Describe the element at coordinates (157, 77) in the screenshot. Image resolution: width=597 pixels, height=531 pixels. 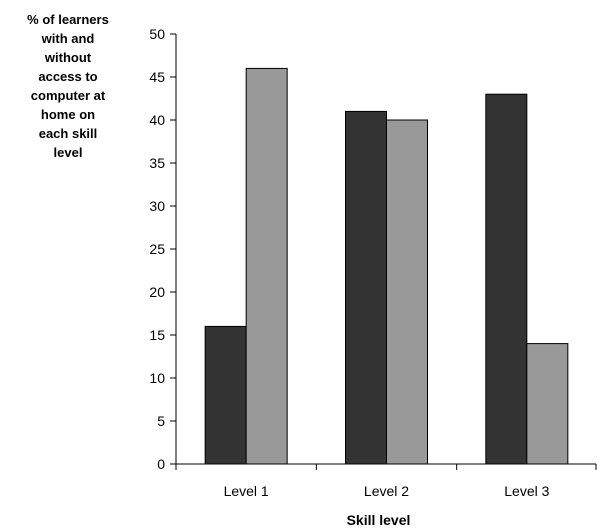
I see `y-tick-label: 45` at that location.